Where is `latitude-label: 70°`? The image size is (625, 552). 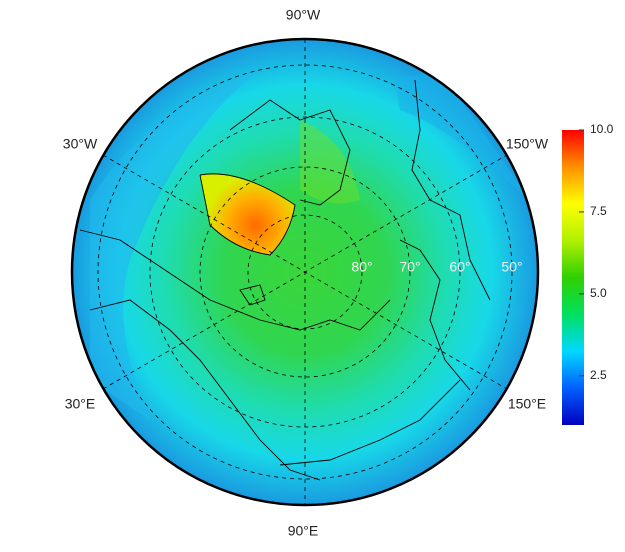 latitude-label: 70° is located at coordinates (409, 267).